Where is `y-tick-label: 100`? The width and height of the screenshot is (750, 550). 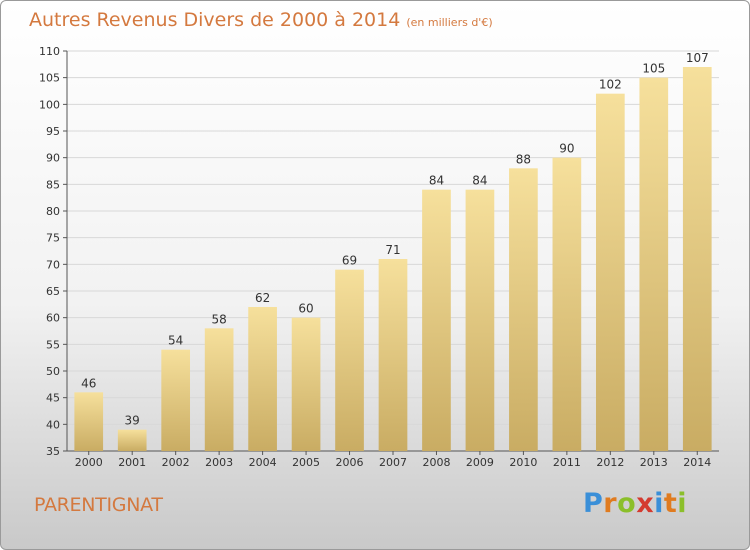 y-tick-label: 100 is located at coordinates (49, 104).